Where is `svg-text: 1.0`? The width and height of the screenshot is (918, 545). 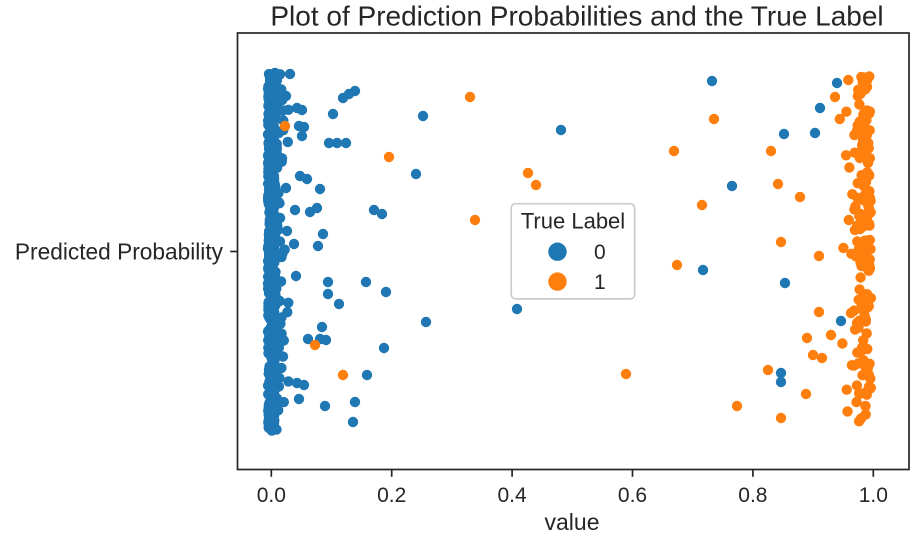
svg-text: 1.0 is located at coordinates (873, 495).